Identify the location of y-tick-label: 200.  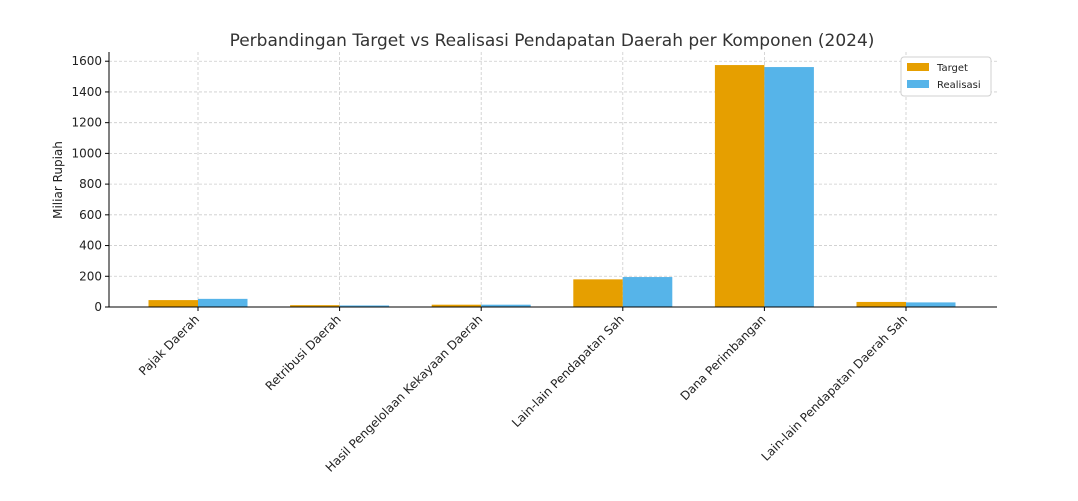
(90, 276).